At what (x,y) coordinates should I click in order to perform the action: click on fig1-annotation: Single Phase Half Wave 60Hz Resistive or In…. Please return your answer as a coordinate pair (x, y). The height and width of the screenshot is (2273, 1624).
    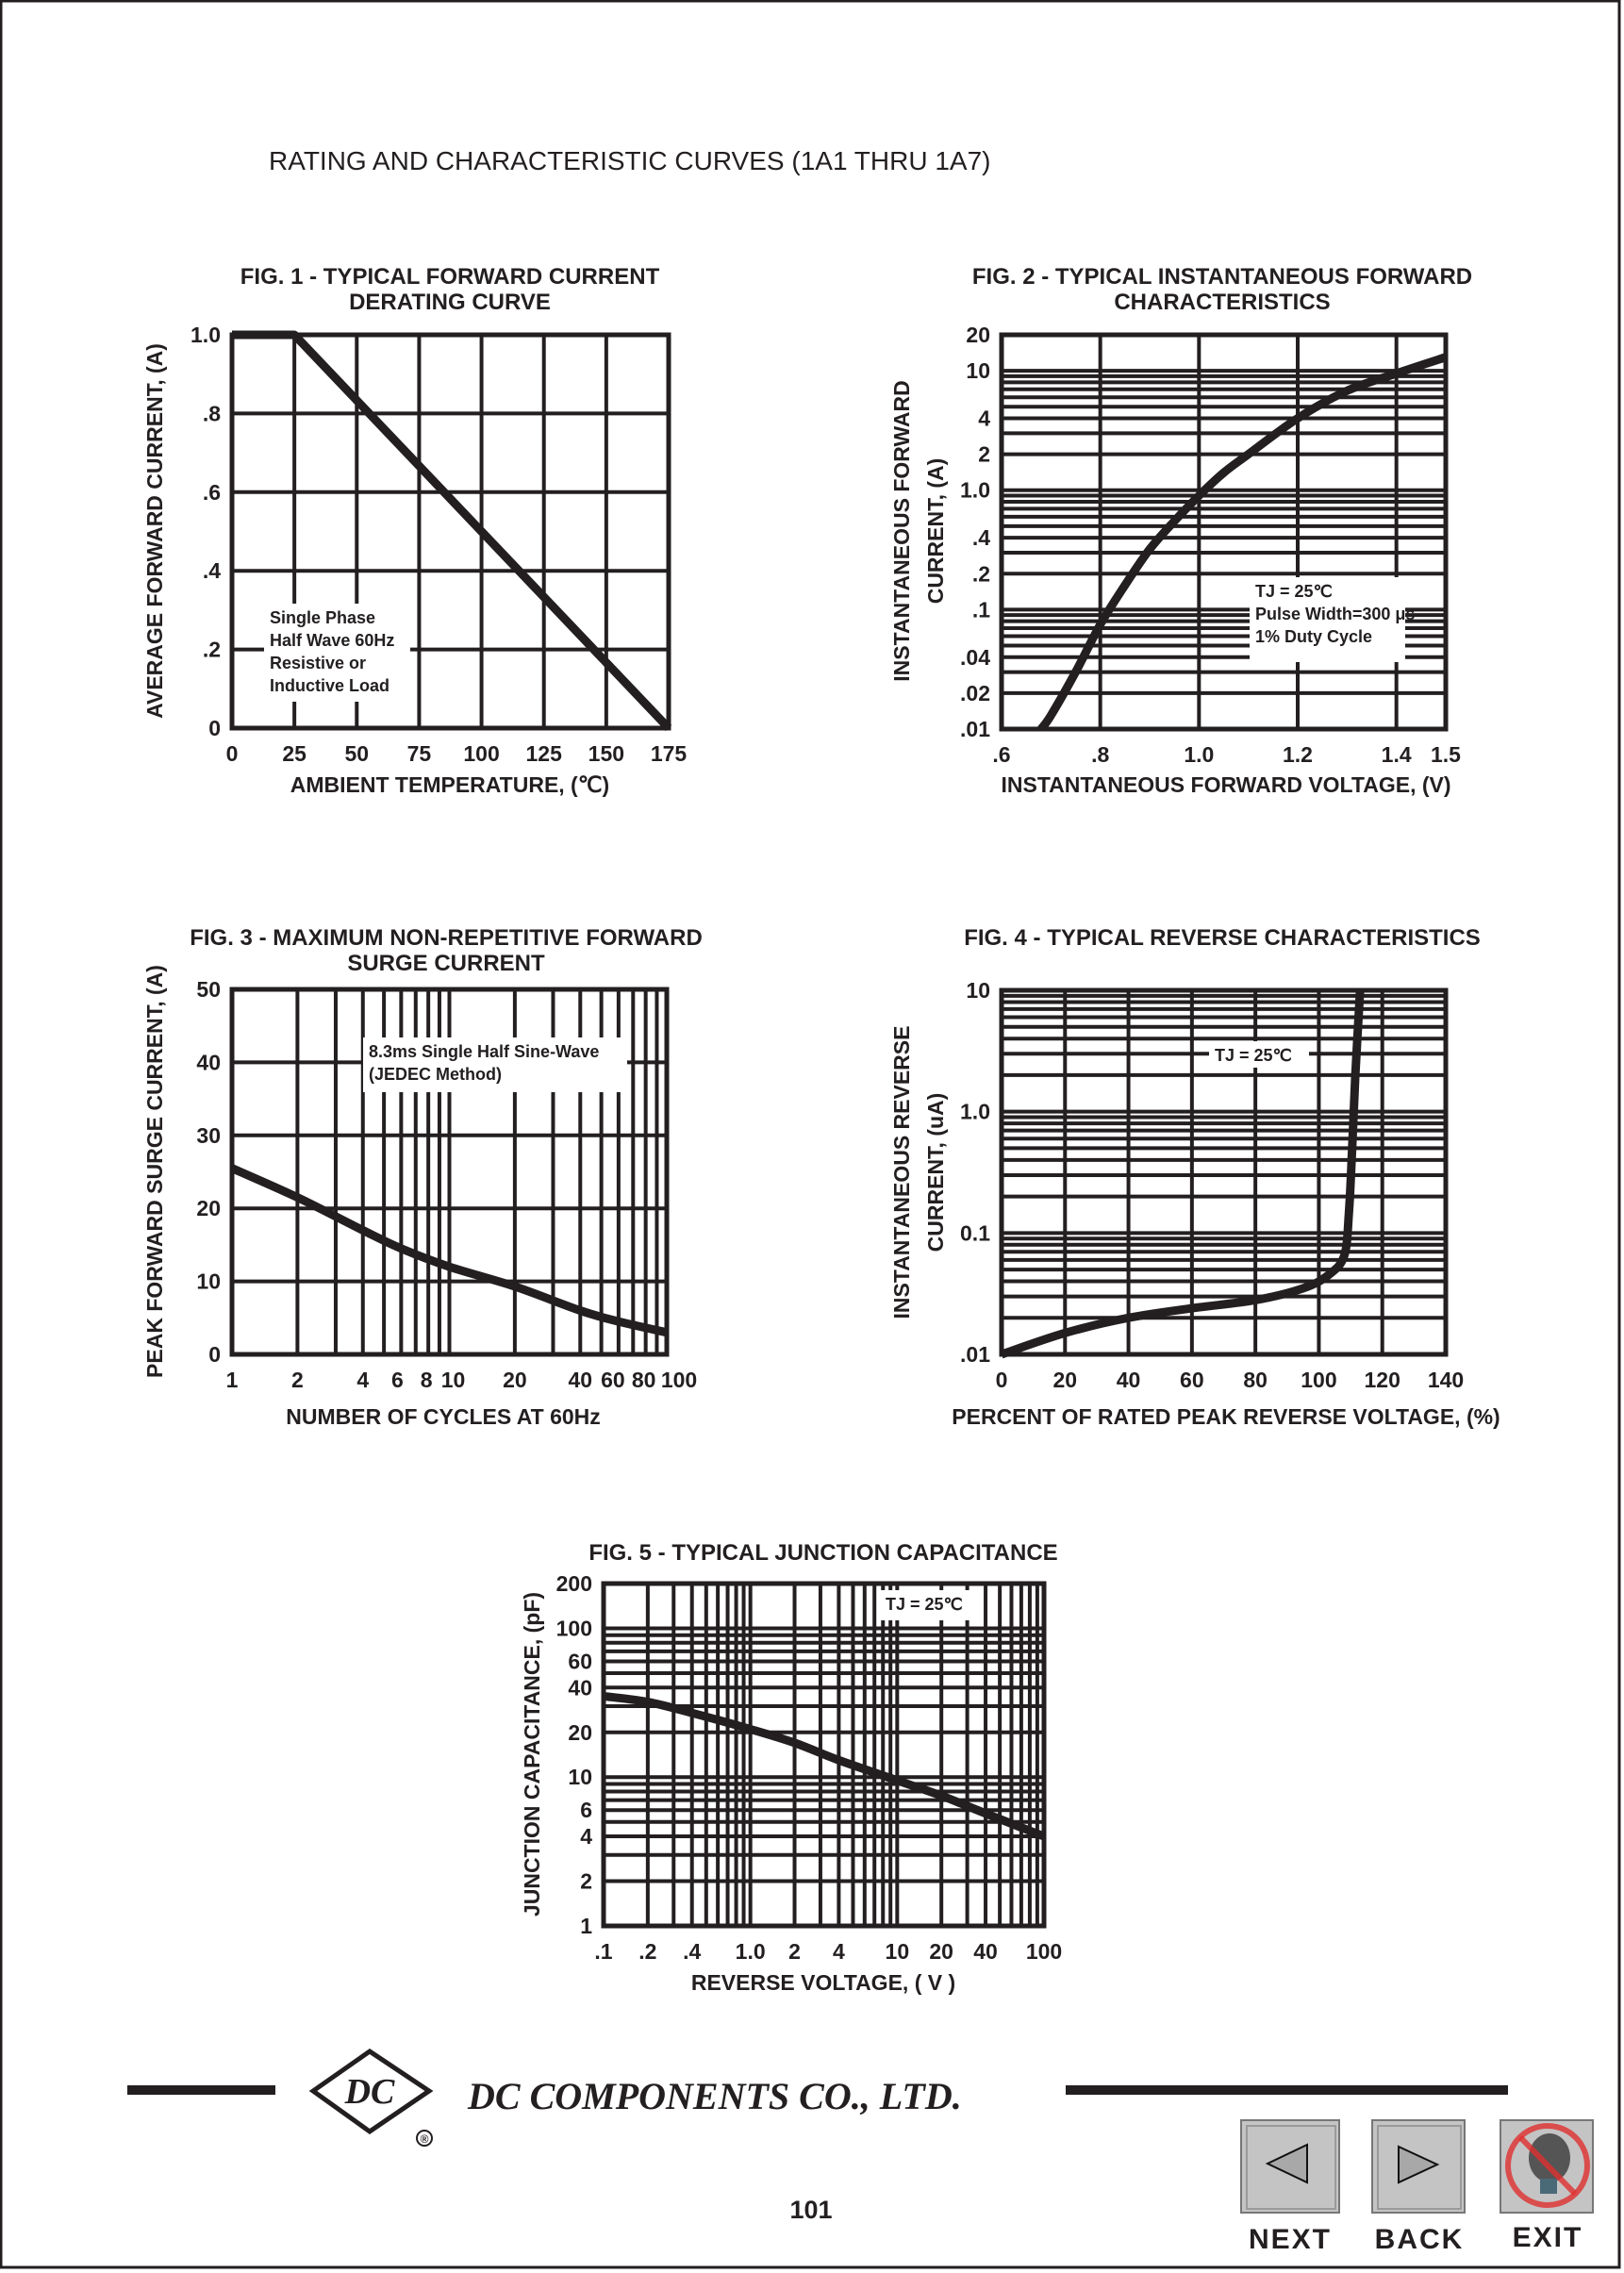
    Looking at the image, I should click on (337, 653).